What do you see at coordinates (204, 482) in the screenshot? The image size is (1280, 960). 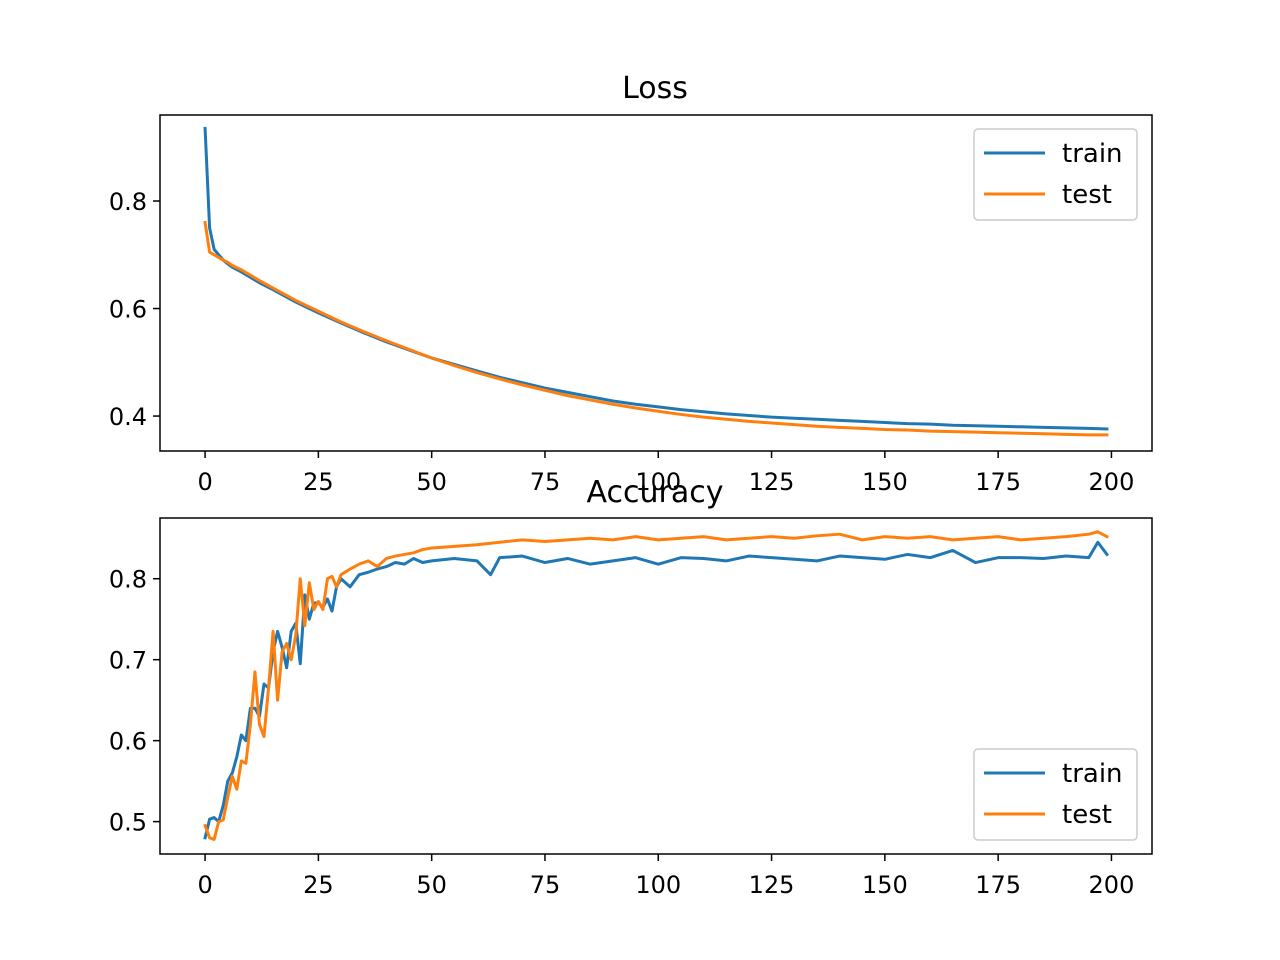 I see `loss-xtick-label: 0` at bounding box center [204, 482].